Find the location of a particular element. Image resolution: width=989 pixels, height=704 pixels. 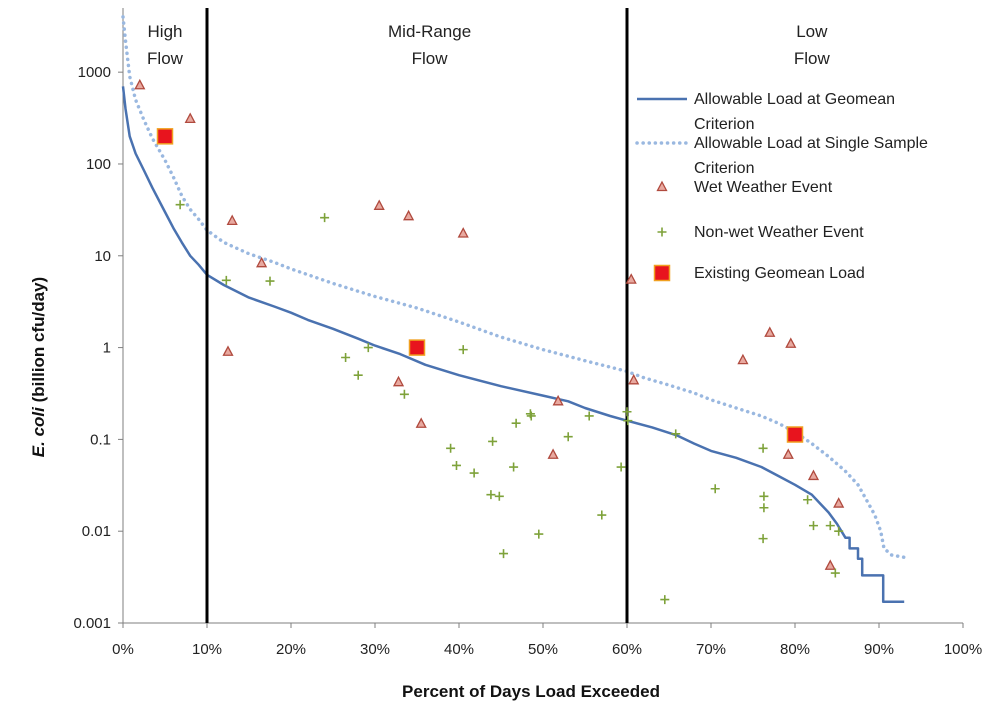

region-labels: High Flow Mid-Range Flow Low Flow is located at coordinates (488, 45).